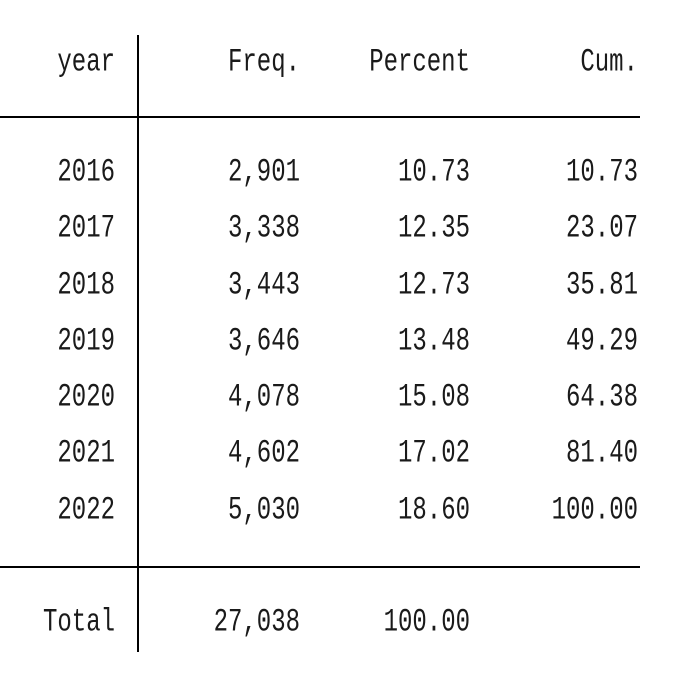 The width and height of the screenshot is (700, 700). I want to click on table-cell: 13.48, so click(434, 341).